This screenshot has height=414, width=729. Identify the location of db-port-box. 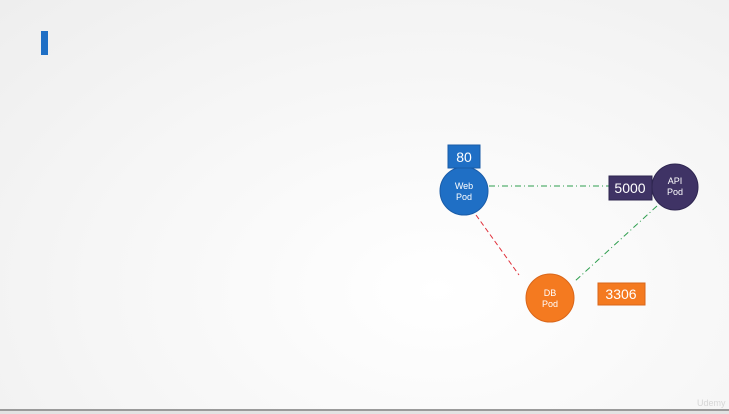
(621, 294).